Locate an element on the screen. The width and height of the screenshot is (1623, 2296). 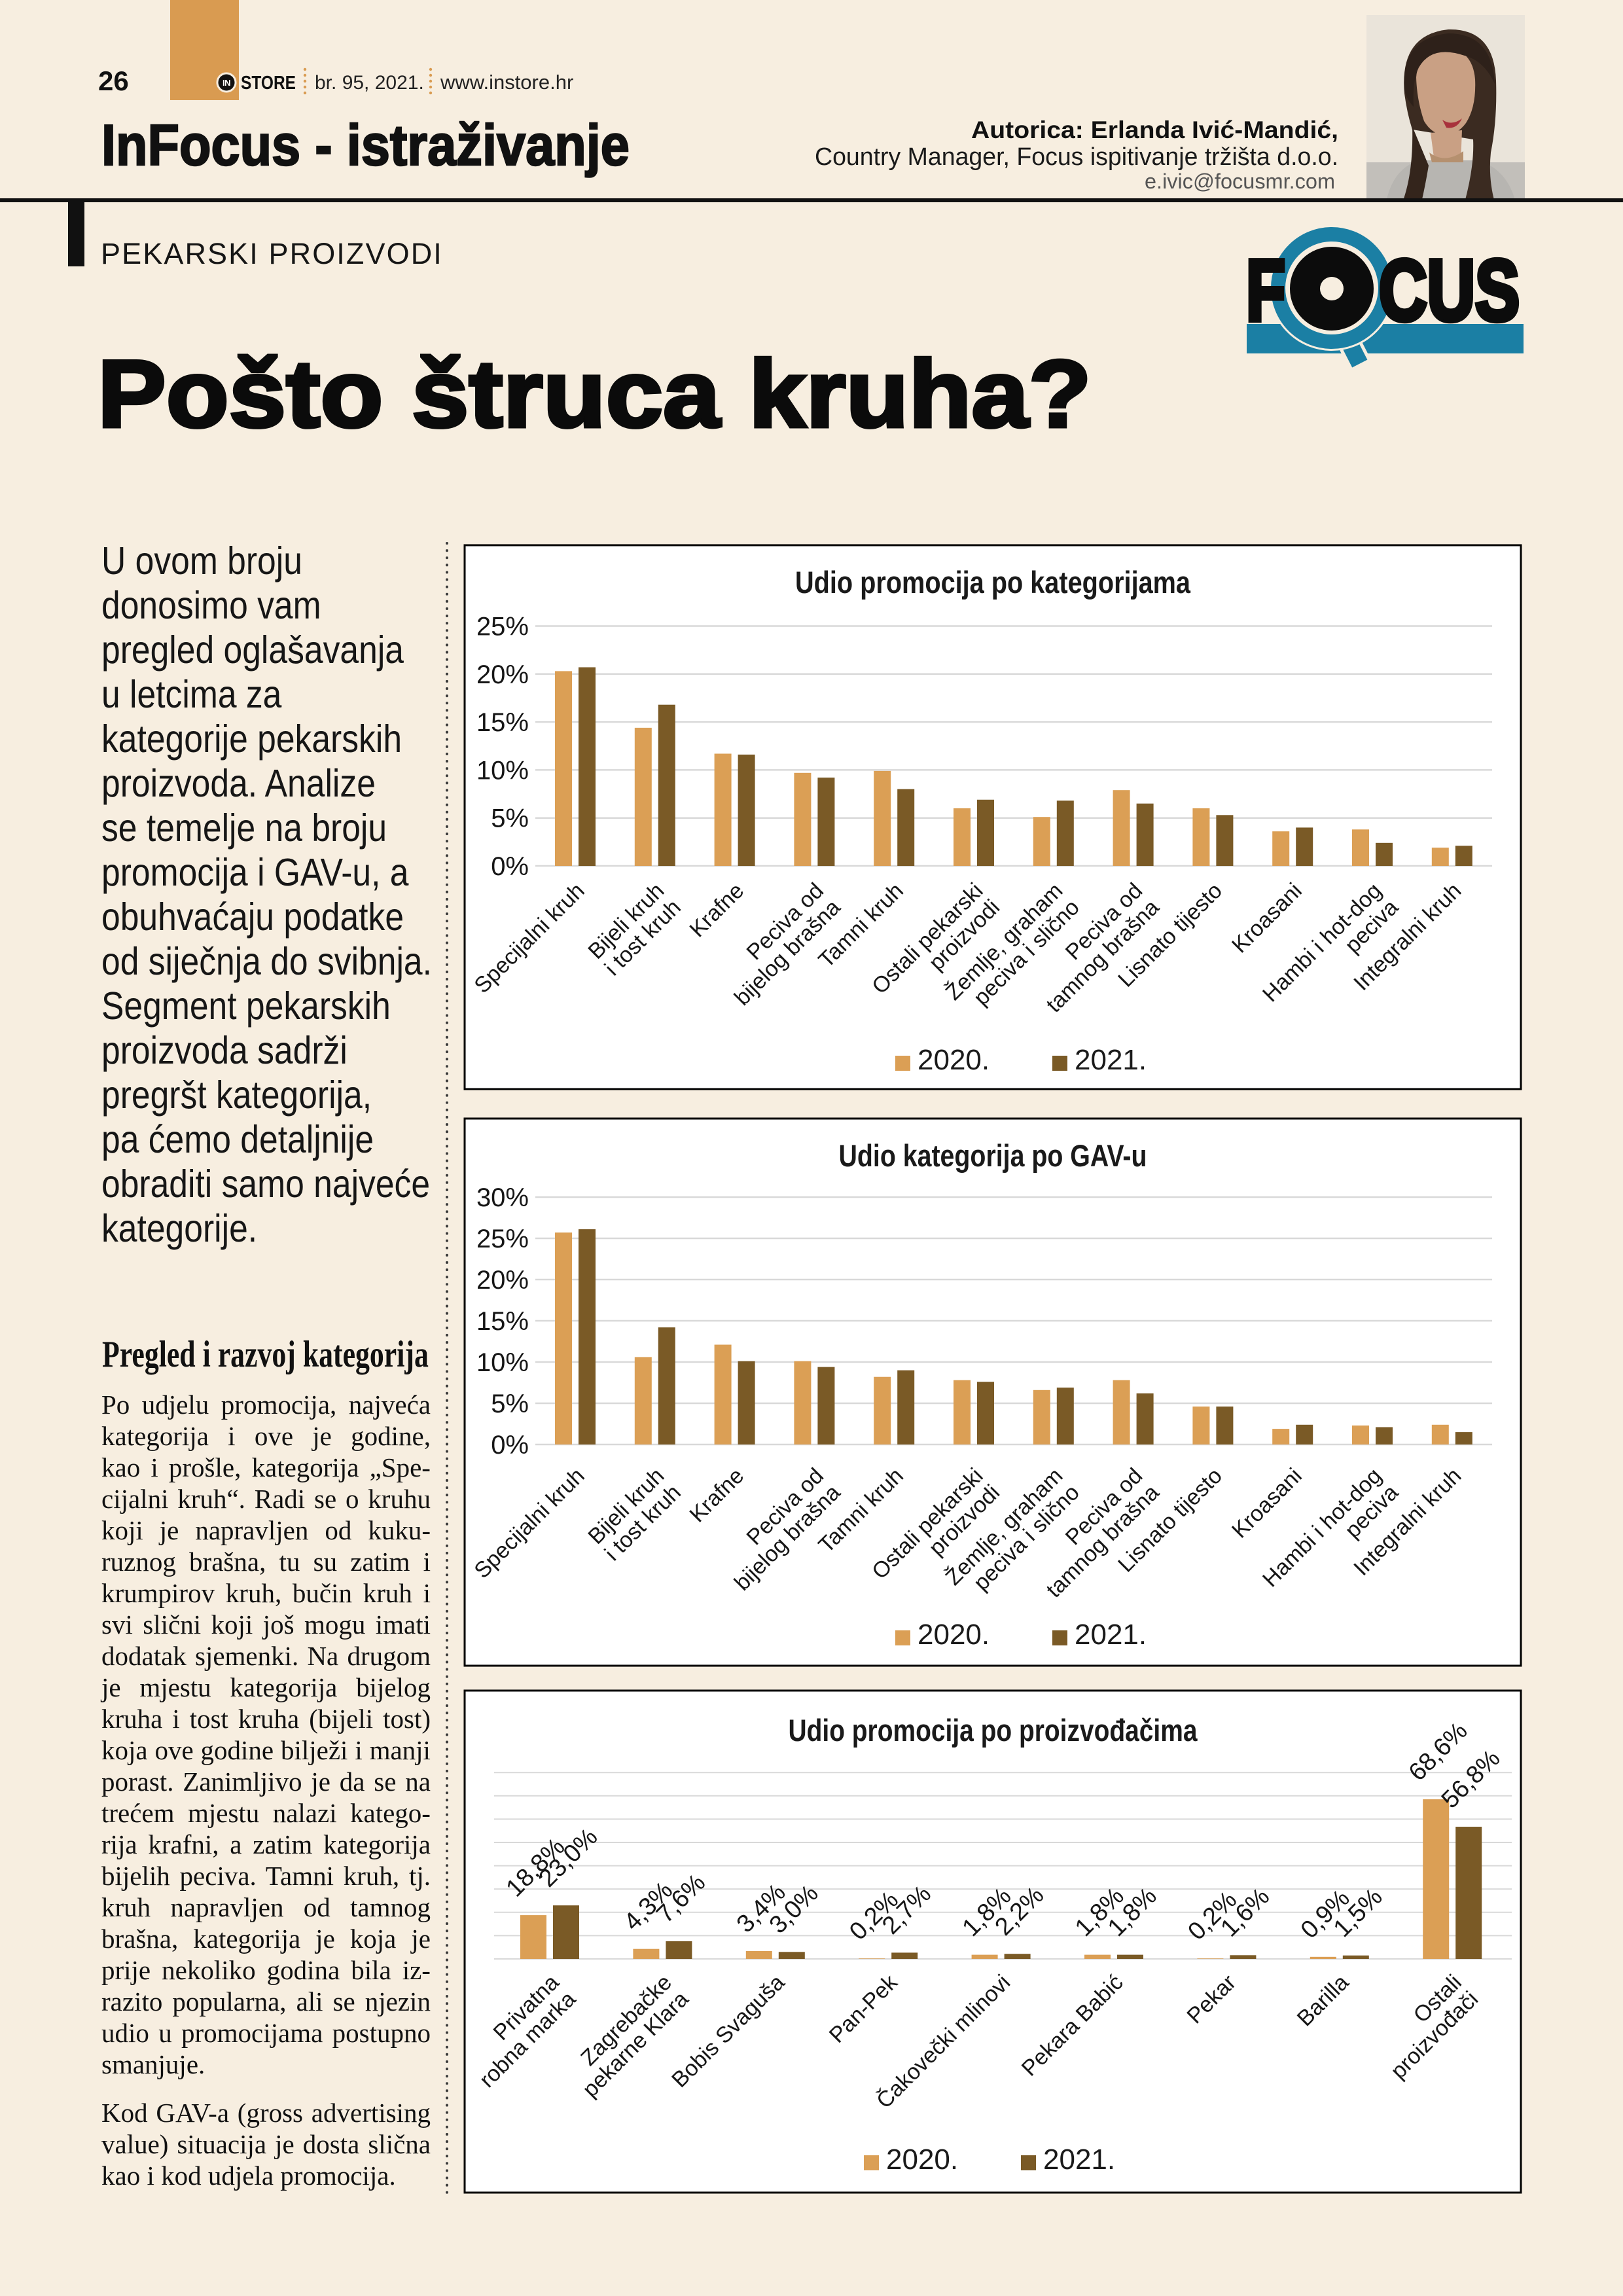
svg-text: je mjestu kategorija bijelog is located at coordinates (265, 1687).